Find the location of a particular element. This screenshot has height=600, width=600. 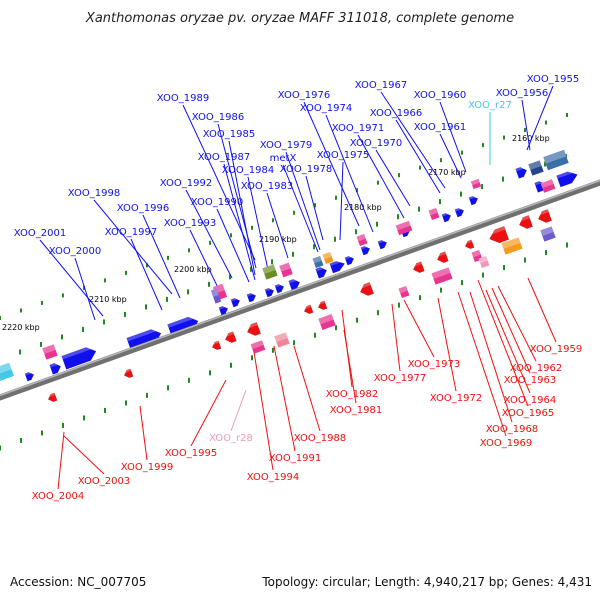

gene-label-xoo_r27: XOO_r27 is located at coordinates (490, 105).